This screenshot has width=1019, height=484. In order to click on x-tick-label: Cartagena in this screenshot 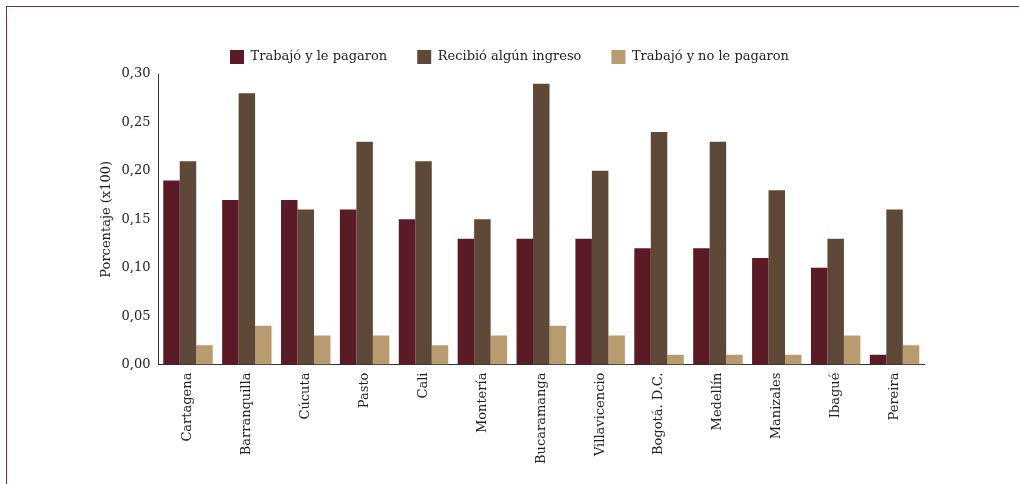, I will do `click(187, 407)`.